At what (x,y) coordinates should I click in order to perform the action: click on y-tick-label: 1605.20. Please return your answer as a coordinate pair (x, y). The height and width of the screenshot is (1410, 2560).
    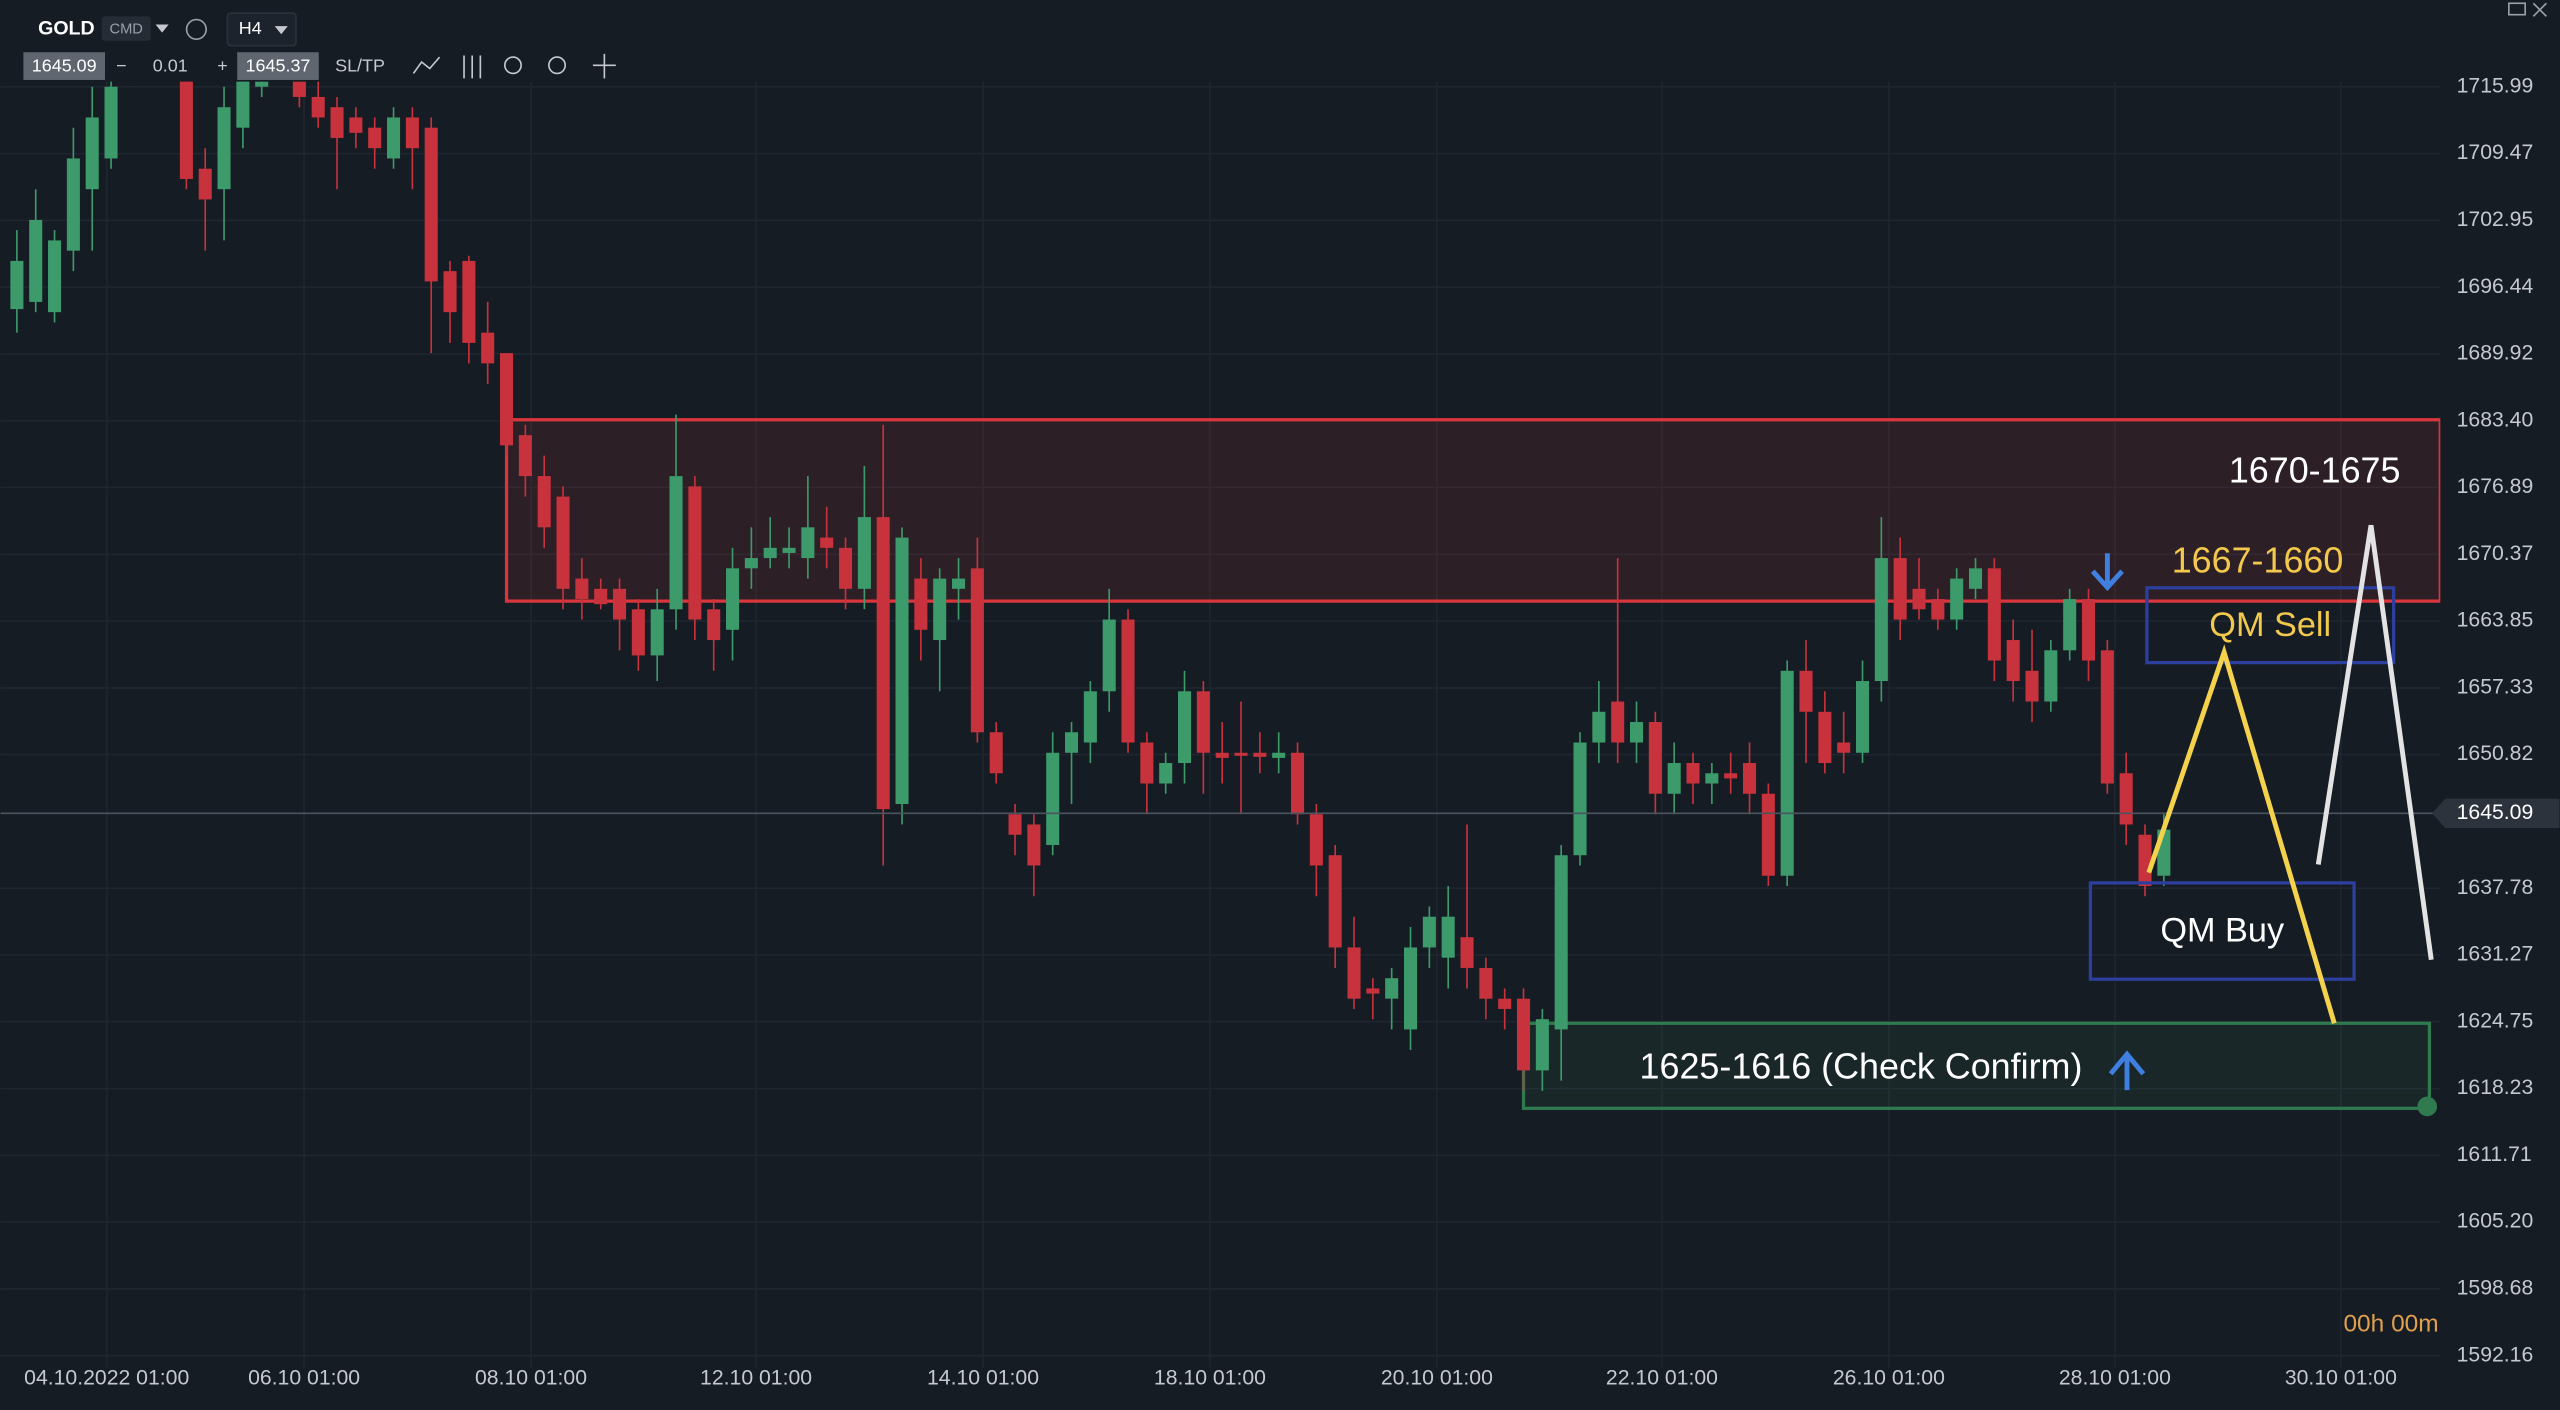
    Looking at the image, I should click on (2495, 1221).